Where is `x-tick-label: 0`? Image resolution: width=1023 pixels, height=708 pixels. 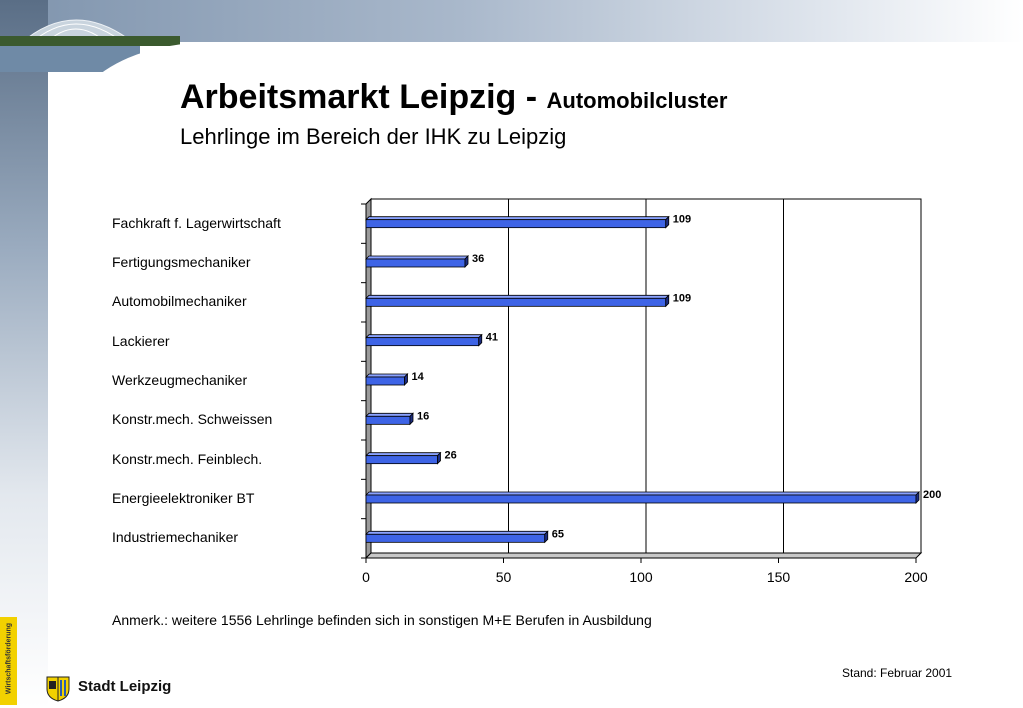 x-tick-label: 0 is located at coordinates (366, 577).